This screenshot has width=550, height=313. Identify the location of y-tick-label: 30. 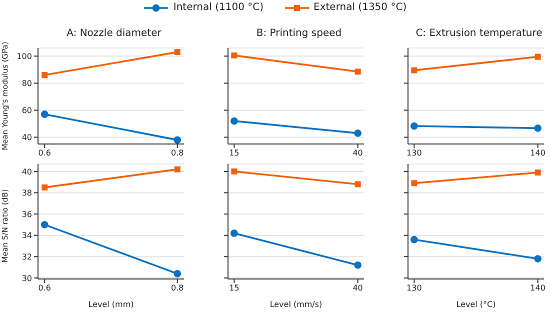
(27, 278).